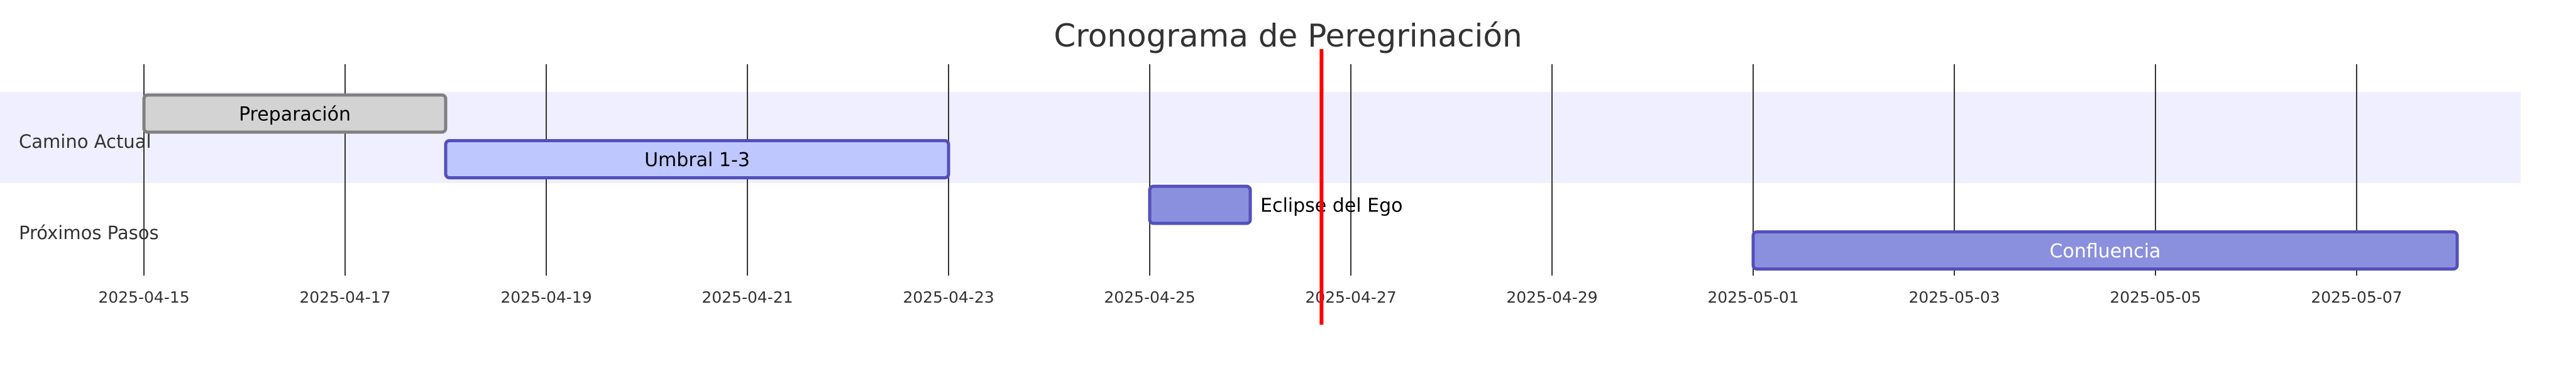 The height and width of the screenshot is (370, 2576). I want to click on chart-title: Cronograma de Peregrinación, so click(1288, 36).